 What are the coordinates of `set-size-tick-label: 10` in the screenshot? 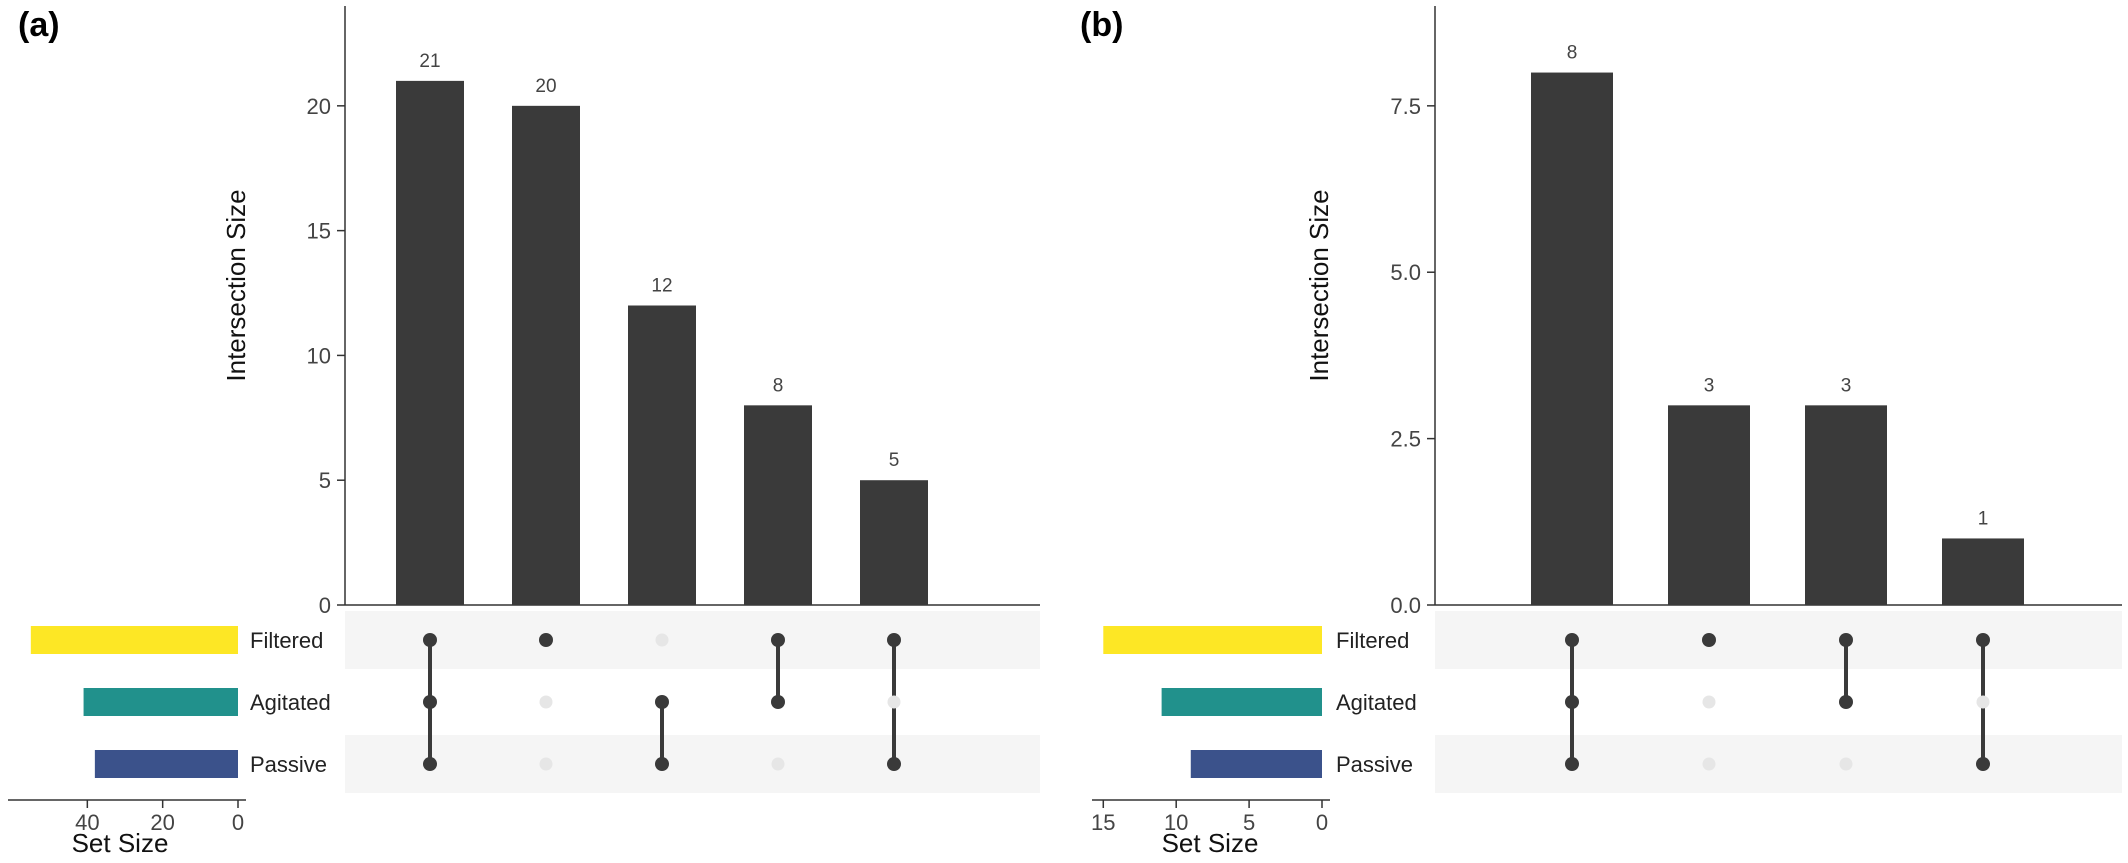 It's located at (1176, 822).